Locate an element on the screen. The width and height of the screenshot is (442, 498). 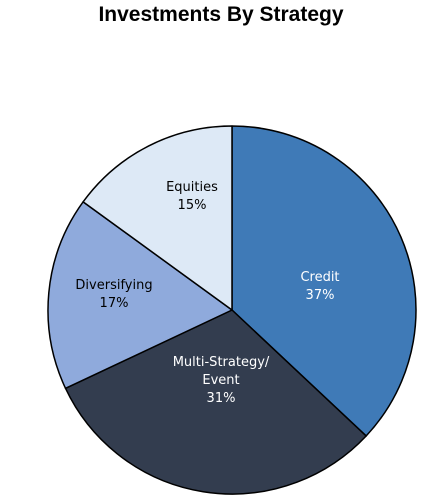
slice-percent-text: 17% is located at coordinates (114, 303).